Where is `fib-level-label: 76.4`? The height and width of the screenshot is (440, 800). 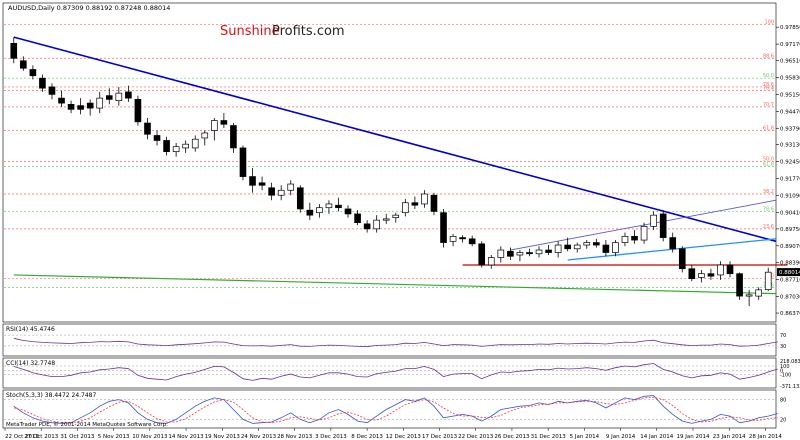 fib-level-label: 76.4 is located at coordinates (768, 89).